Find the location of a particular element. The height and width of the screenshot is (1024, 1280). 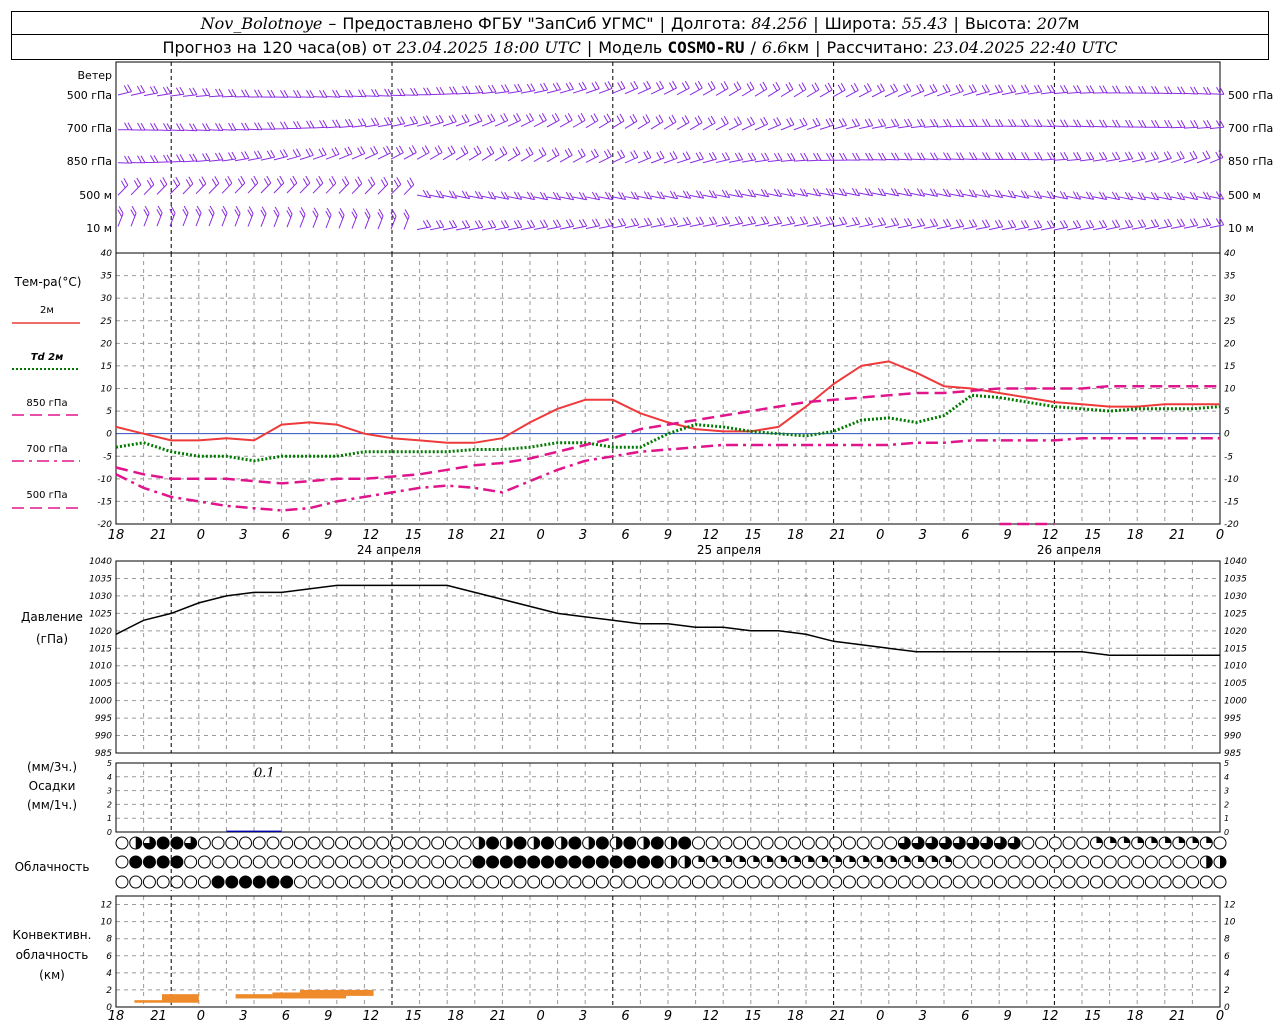

precip-ytick-left: 3 is located at coordinates (109, 791).